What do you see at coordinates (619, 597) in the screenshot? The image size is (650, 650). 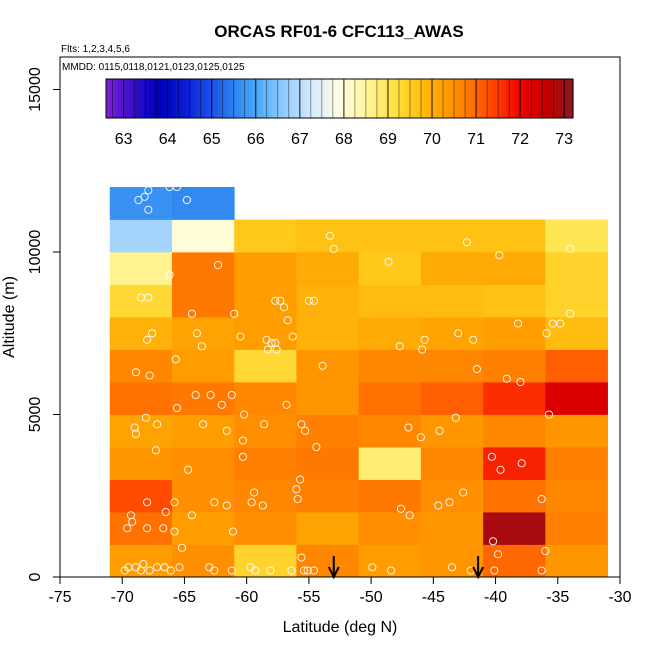 I see `x-tick-label: -30` at bounding box center [619, 597].